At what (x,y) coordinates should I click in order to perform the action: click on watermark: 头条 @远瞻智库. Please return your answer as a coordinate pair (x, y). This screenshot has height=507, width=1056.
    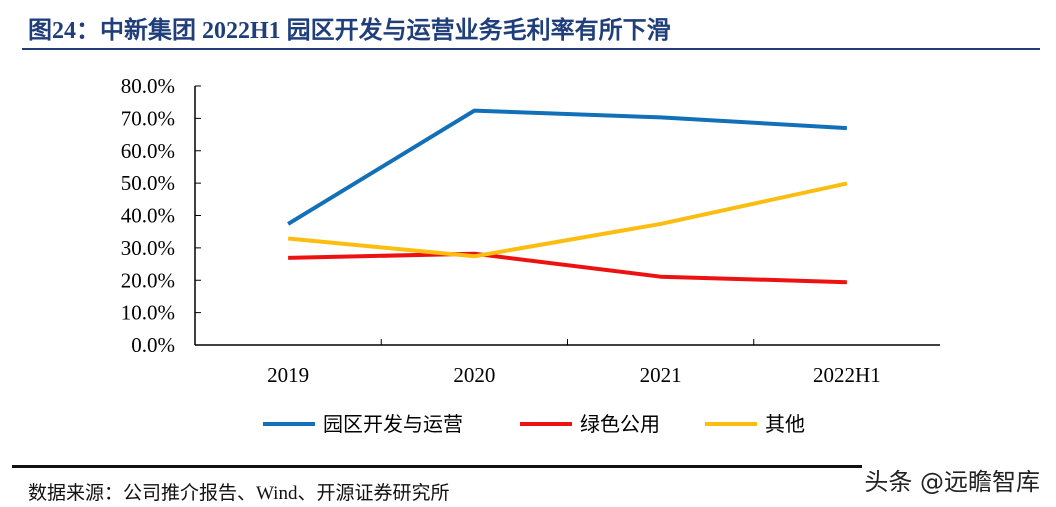
    Looking at the image, I should click on (952, 479).